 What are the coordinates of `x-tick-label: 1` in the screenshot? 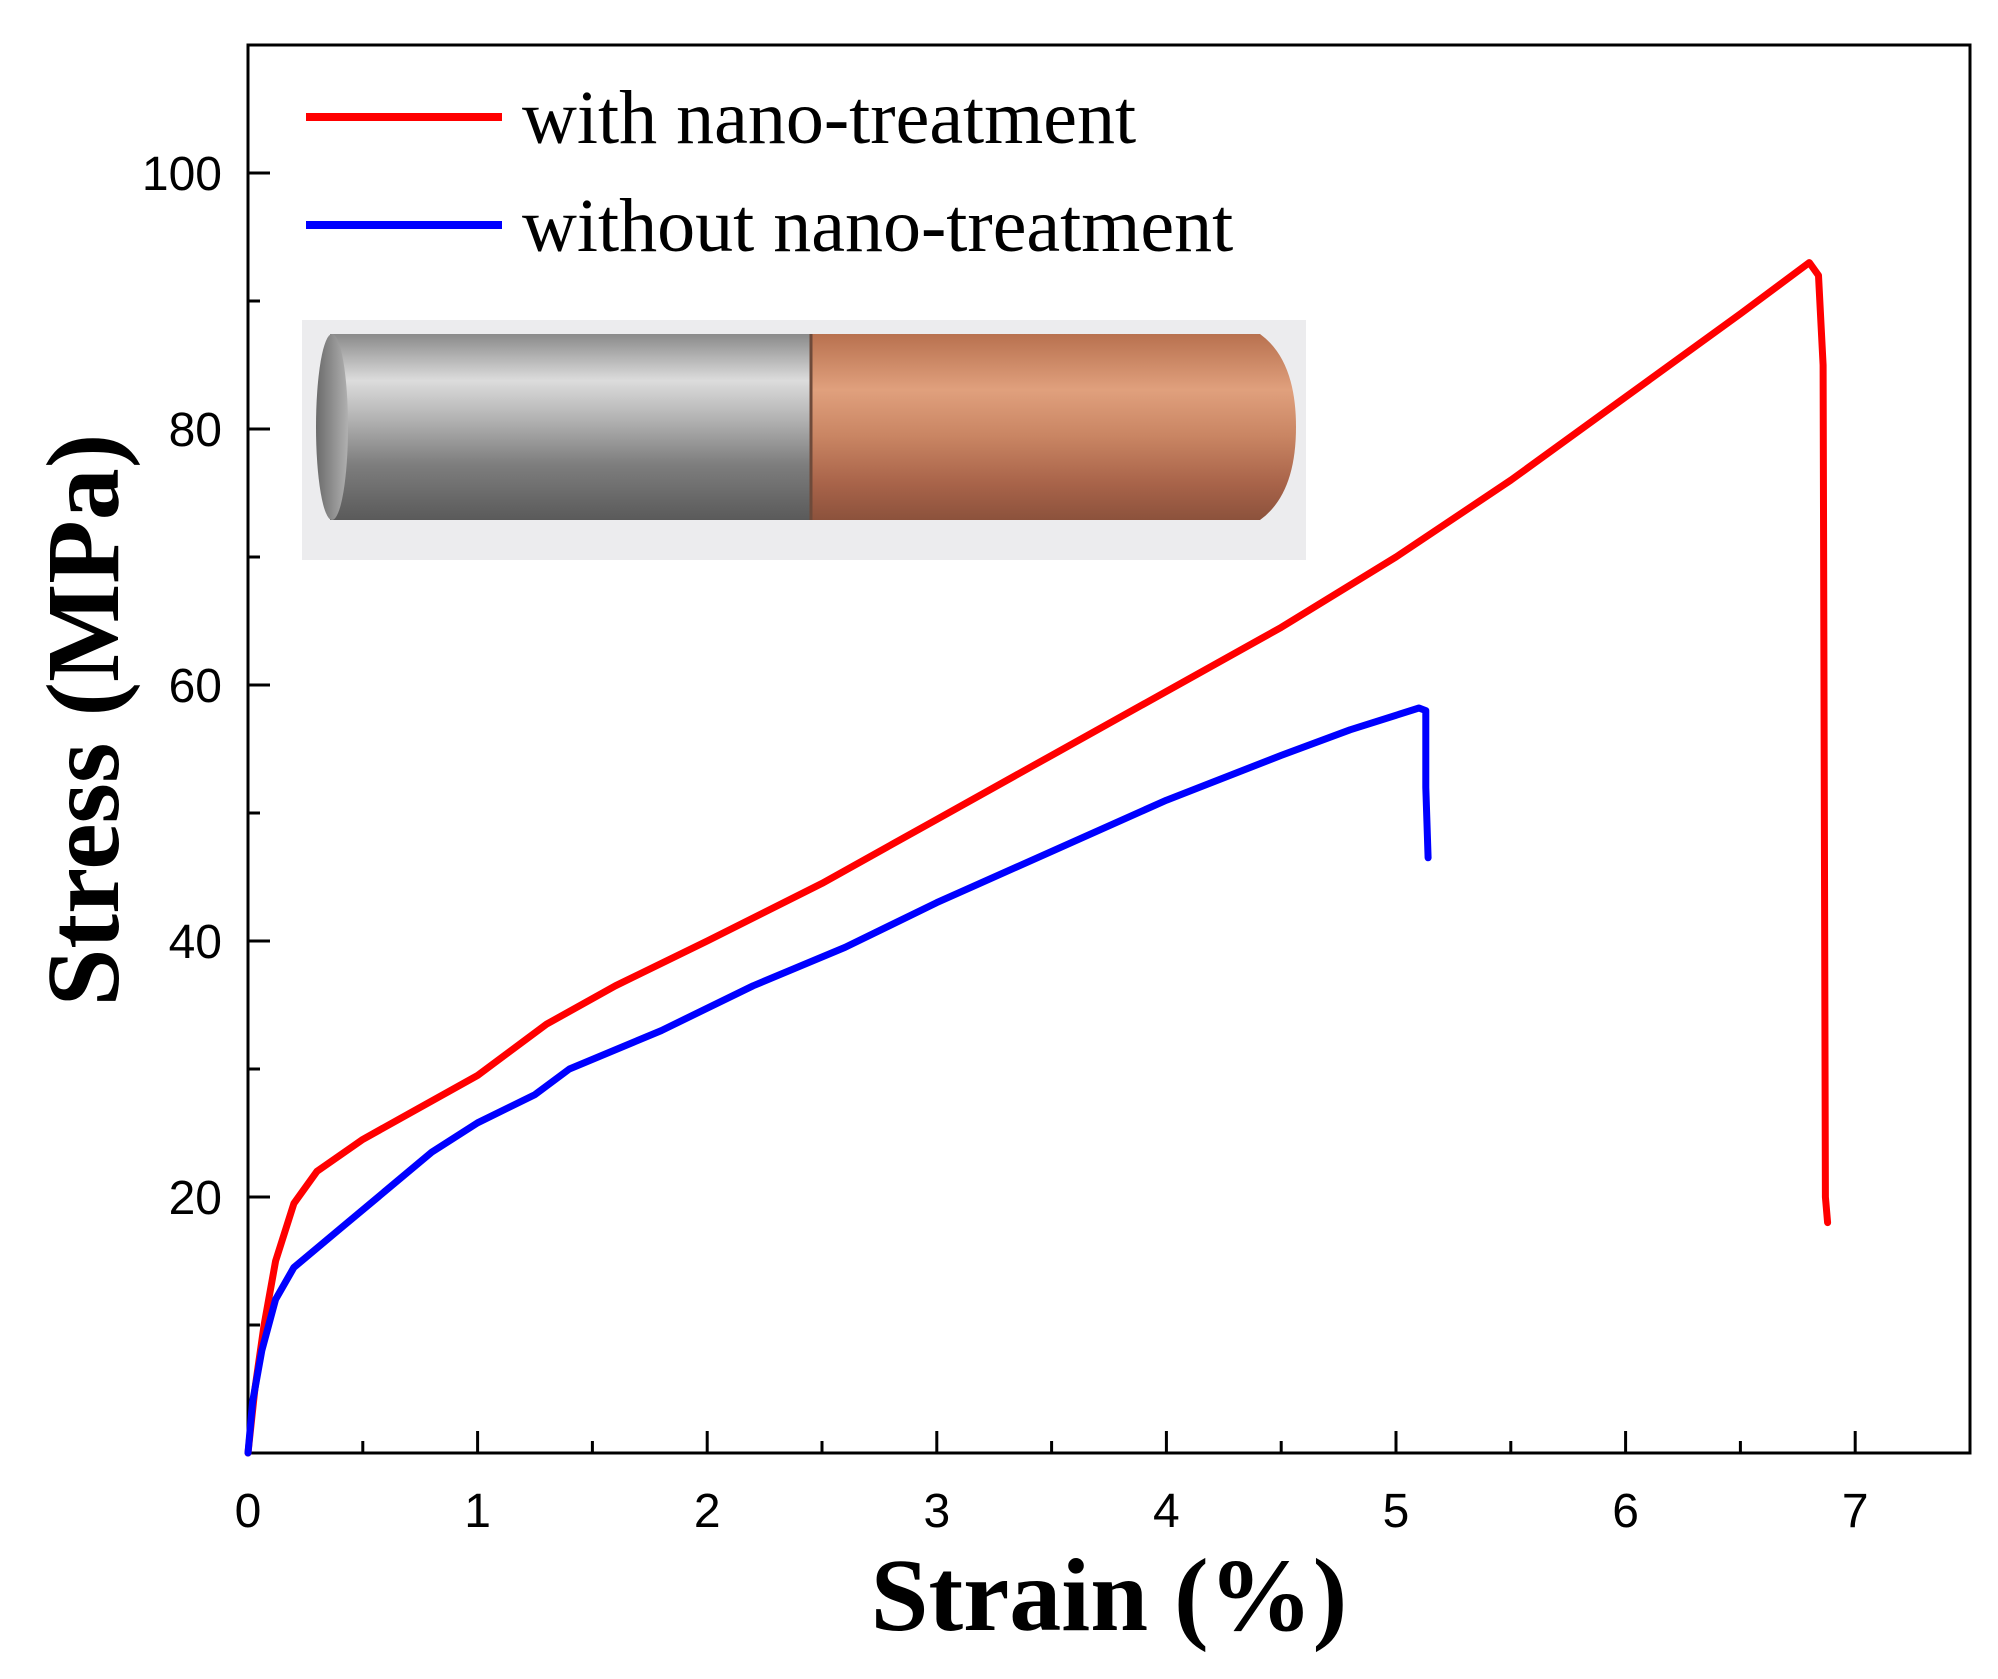 It's located at (477, 1511).